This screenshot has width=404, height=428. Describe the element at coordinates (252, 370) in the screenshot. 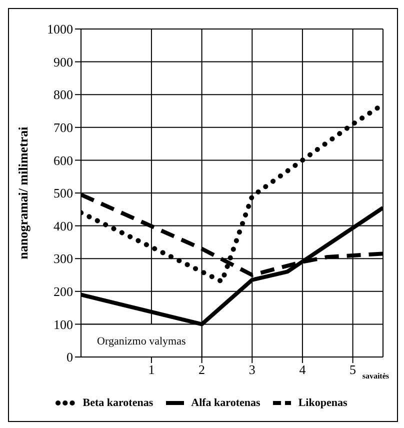

I see `x-tick-label: 3` at that location.